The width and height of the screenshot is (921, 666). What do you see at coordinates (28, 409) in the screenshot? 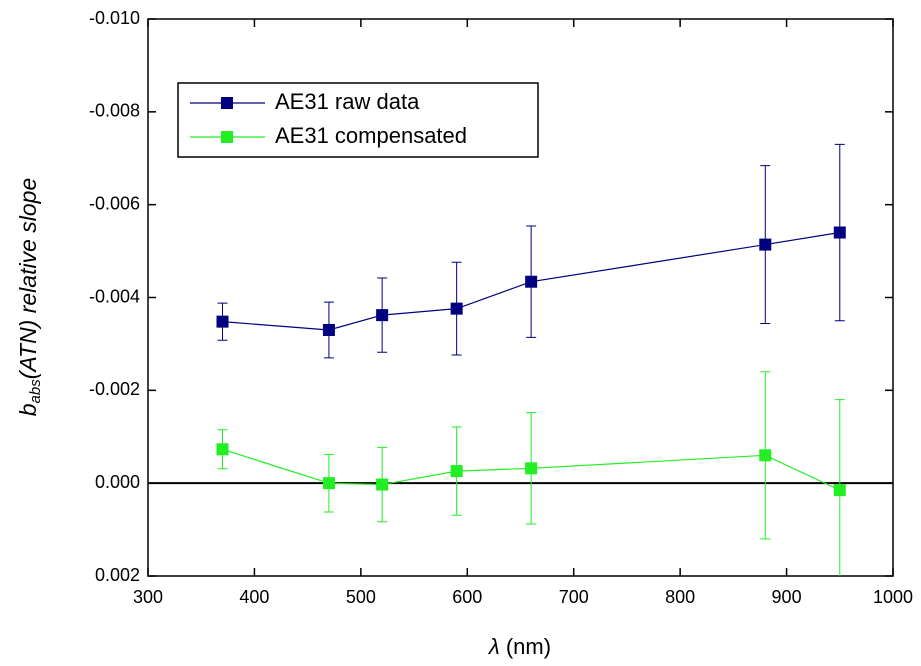
I see `y-label-main: b` at bounding box center [28, 409].